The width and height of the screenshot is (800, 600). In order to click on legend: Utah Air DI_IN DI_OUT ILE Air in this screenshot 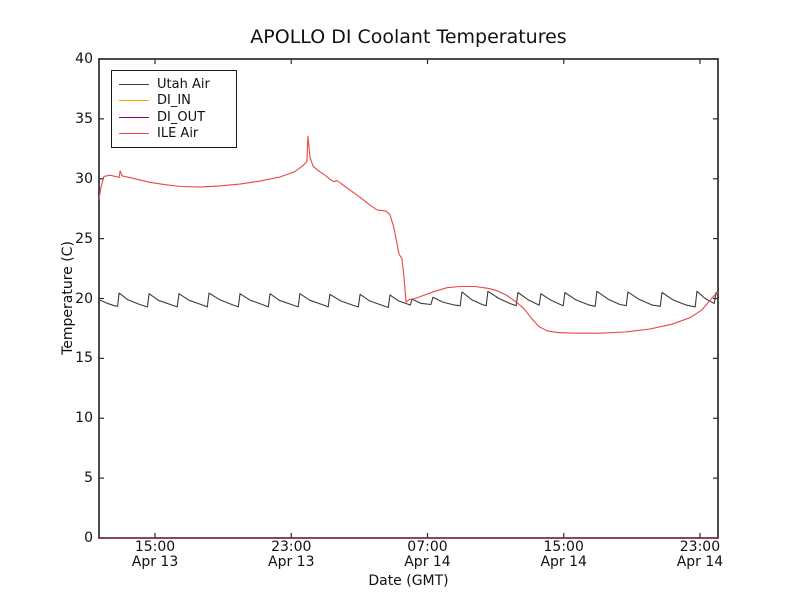, I will do `click(174, 109)`.